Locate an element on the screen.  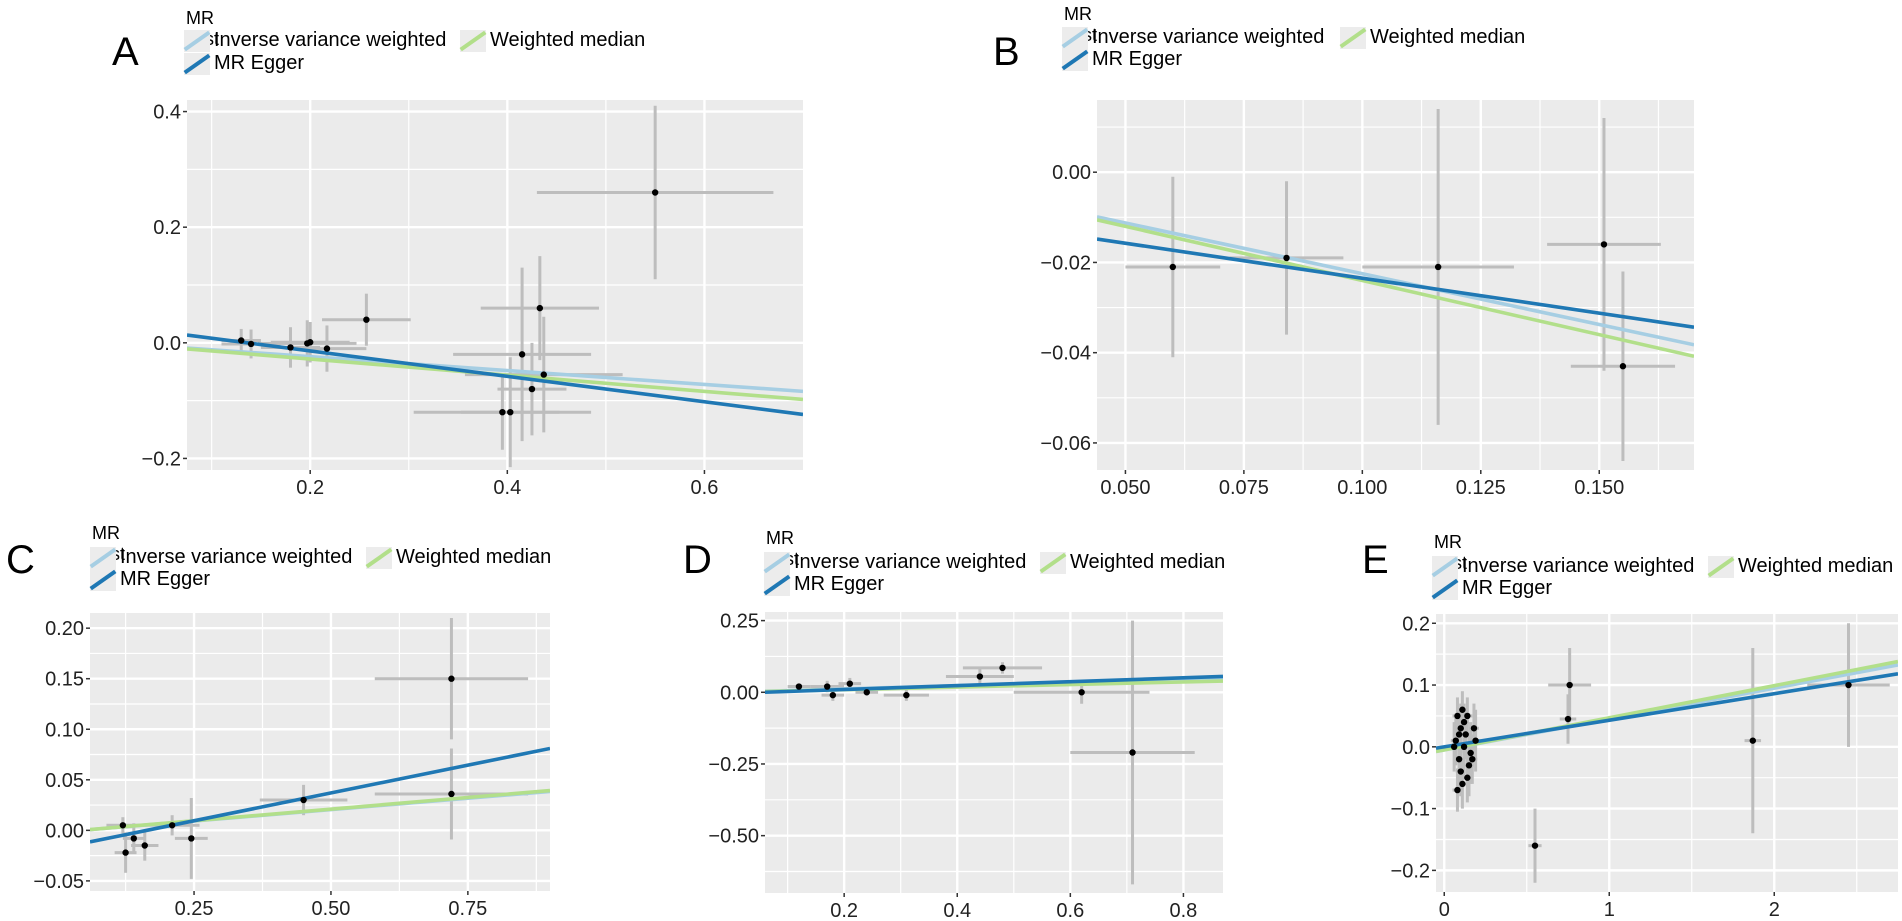
x-tick-label: 0.8 is located at coordinates (1184, 910).